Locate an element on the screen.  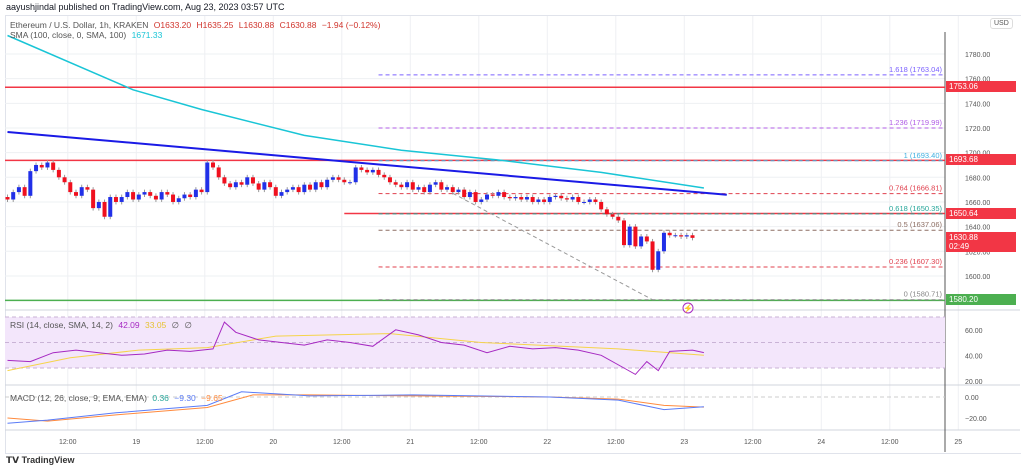
macd-signal-value: −9.65 is located at coordinates (212, 398).